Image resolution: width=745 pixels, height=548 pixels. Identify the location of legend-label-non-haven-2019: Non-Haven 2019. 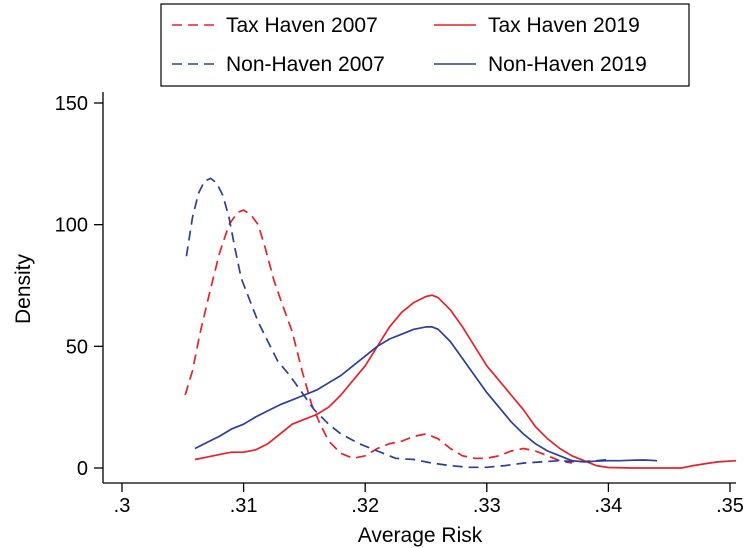
(567, 64).